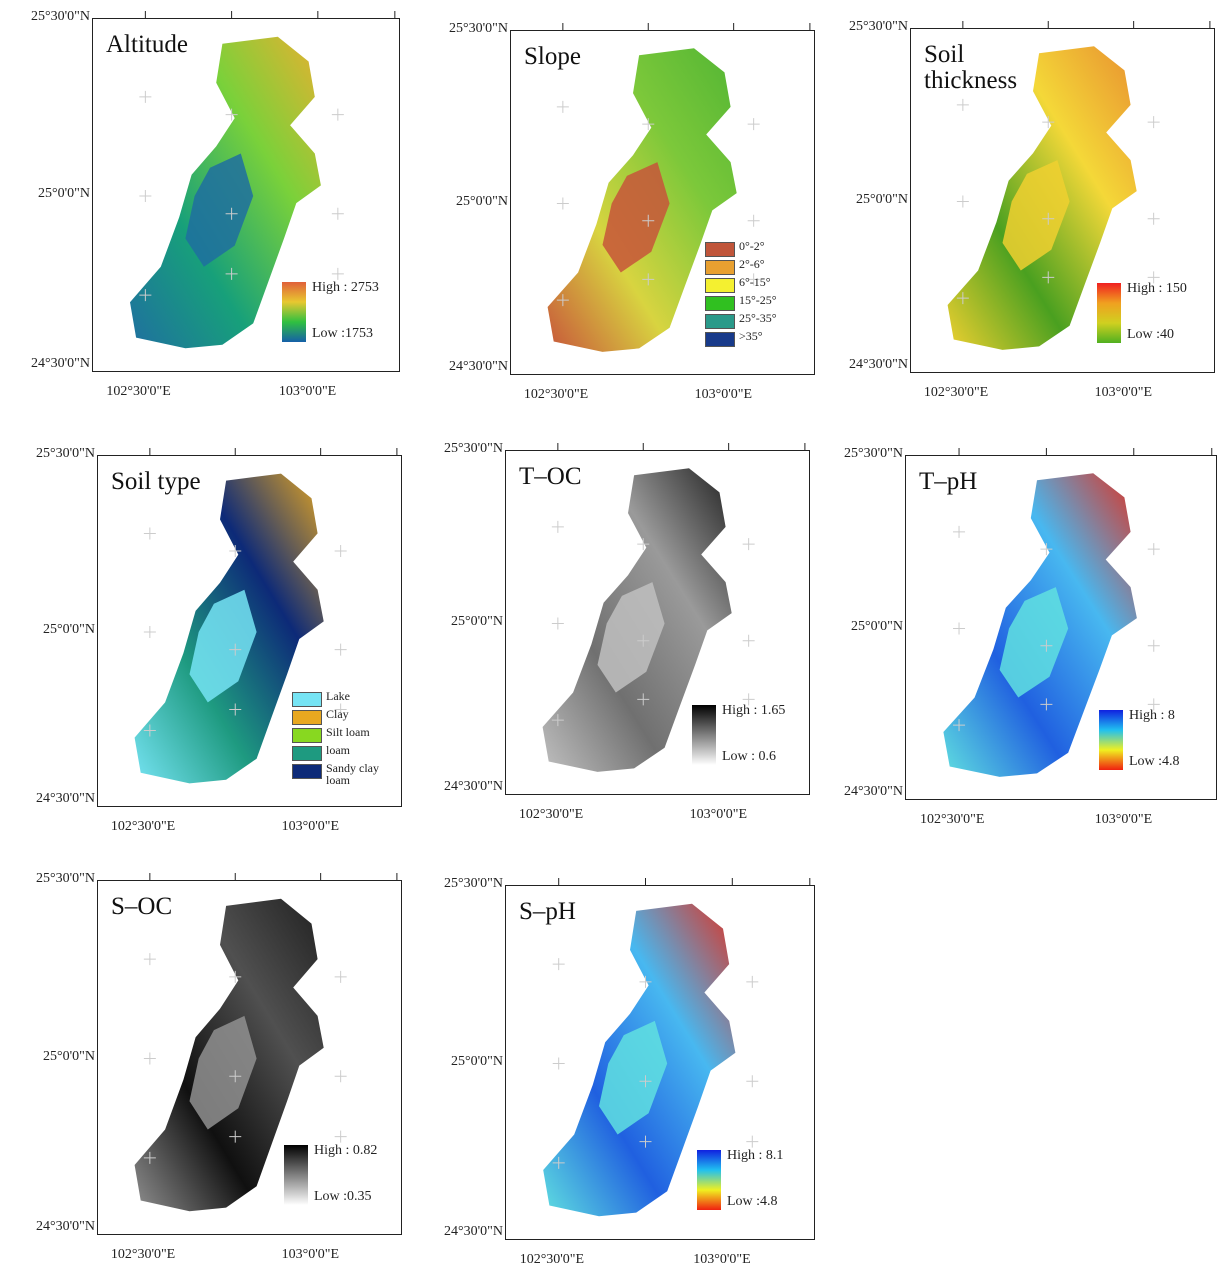  I want to click on legend-low: Low :4.8, so click(752, 1201).